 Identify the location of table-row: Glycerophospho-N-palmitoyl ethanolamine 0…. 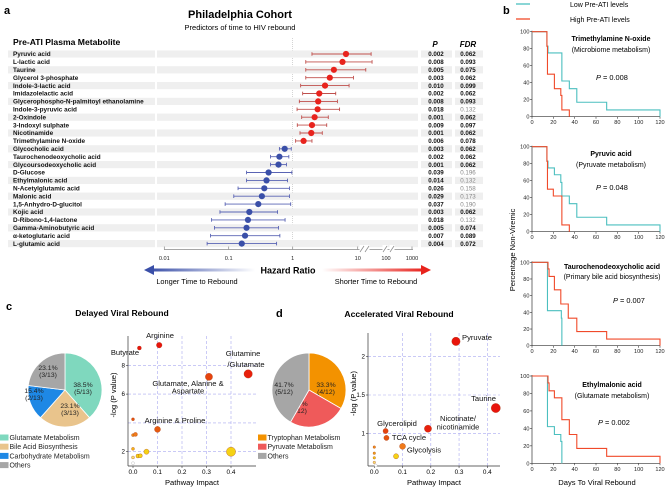
(245, 101).